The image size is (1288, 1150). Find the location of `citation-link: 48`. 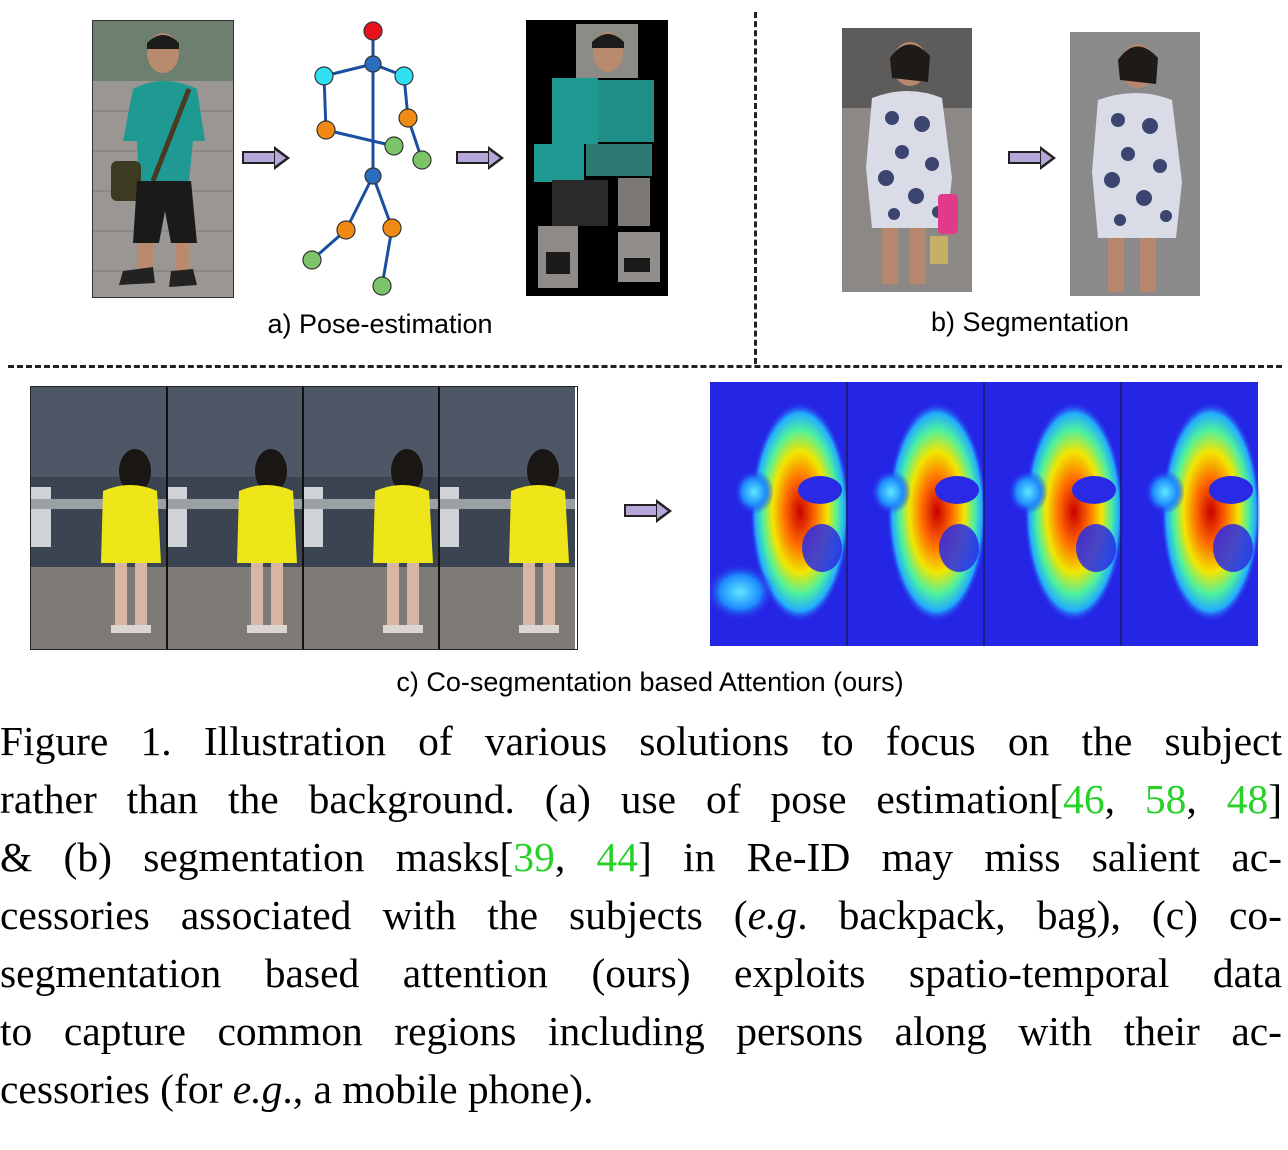

citation-link: 48 is located at coordinates (1247, 799).